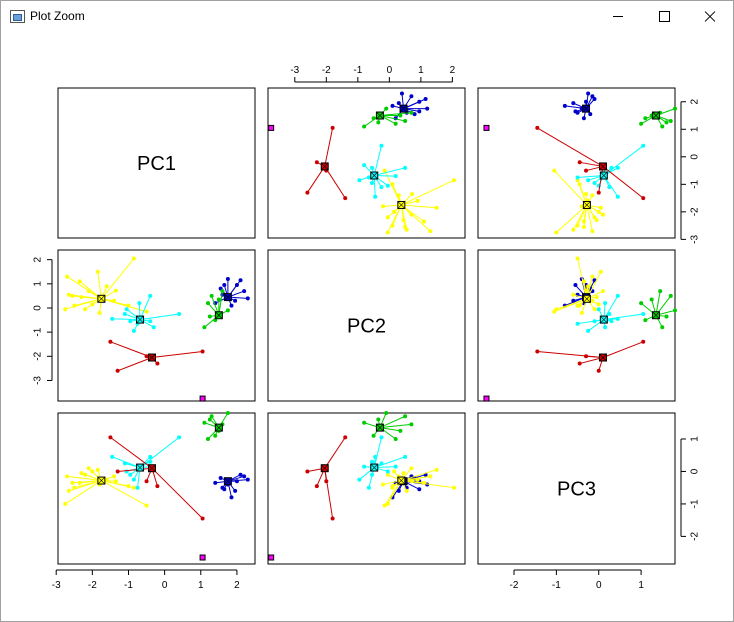 The width and height of the screenshot is (734, 622). What do you see at coordinates (556, 585) in the screenshot?
I see `x-tick-label-pc3-1: -1` at bounding box center [556, 585].